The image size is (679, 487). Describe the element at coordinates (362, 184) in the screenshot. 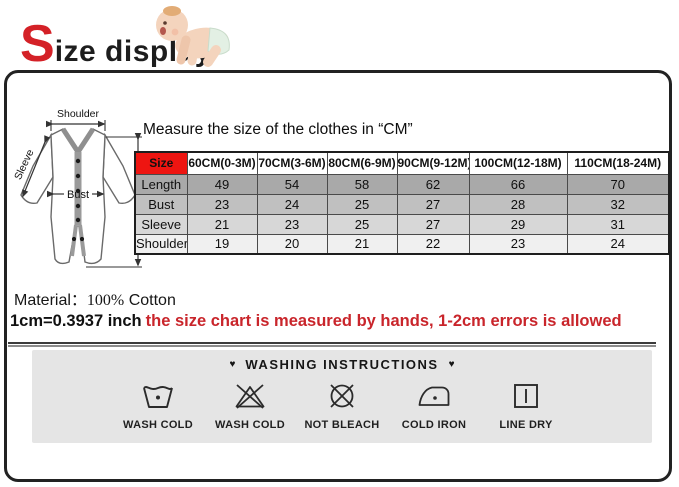

I see `cell-value: 58` at that location.